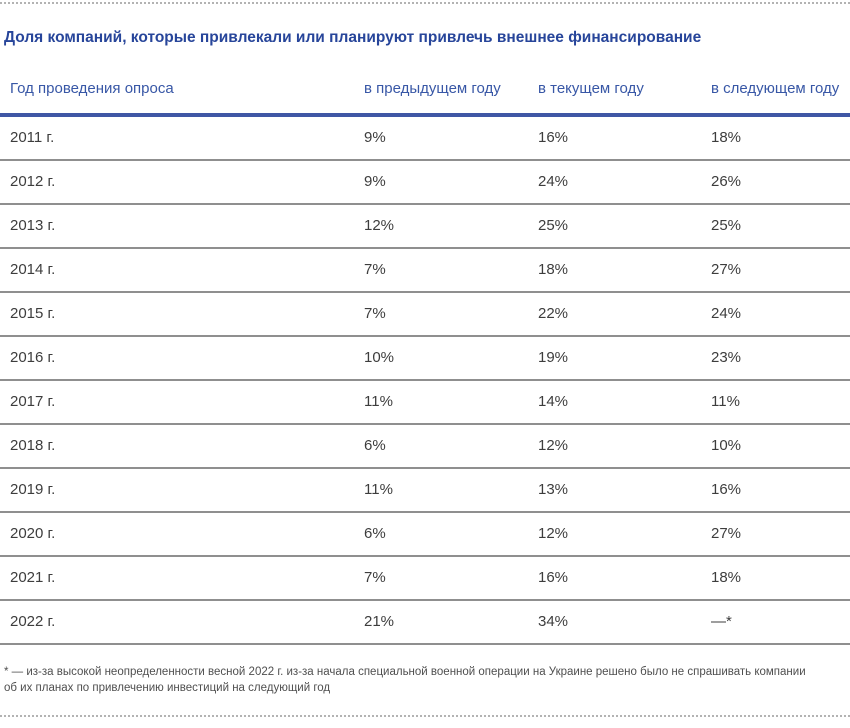  Describe the element at coordinates (451, 89) in the screenshot. I see `col-header-previous-year: в предыдущем году` at that location.